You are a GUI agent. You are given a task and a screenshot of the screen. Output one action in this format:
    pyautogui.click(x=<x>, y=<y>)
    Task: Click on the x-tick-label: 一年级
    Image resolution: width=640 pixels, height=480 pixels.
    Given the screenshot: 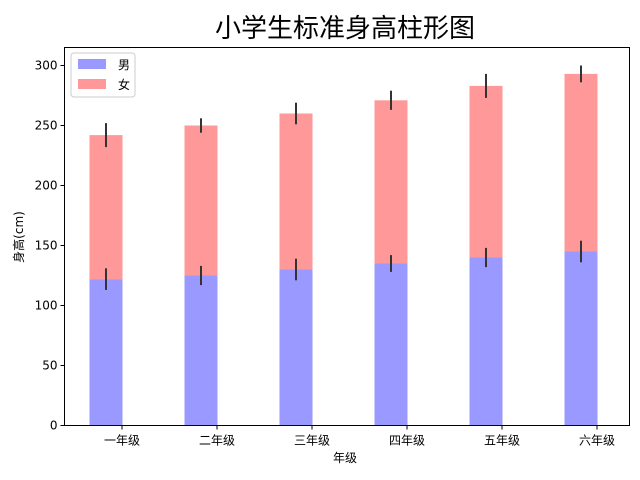 What is the action you would take?
    pyautogui.click(x=122, y=441)
    